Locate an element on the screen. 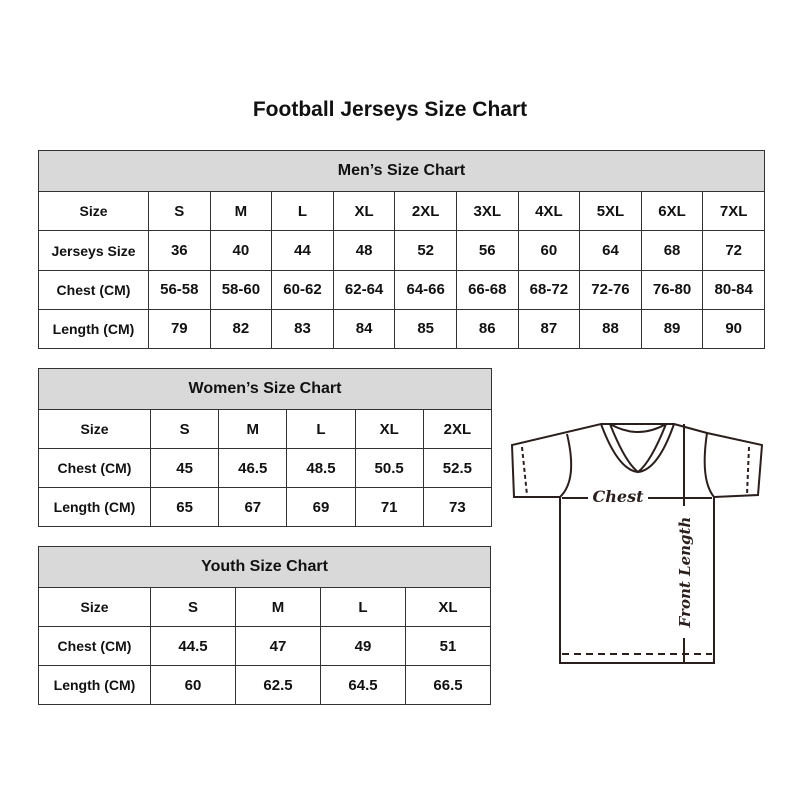 The height and width of the screenshot is (800, 800). jersey-measurement-diagram: Chest Front Length is located at coordinates (637, 543).